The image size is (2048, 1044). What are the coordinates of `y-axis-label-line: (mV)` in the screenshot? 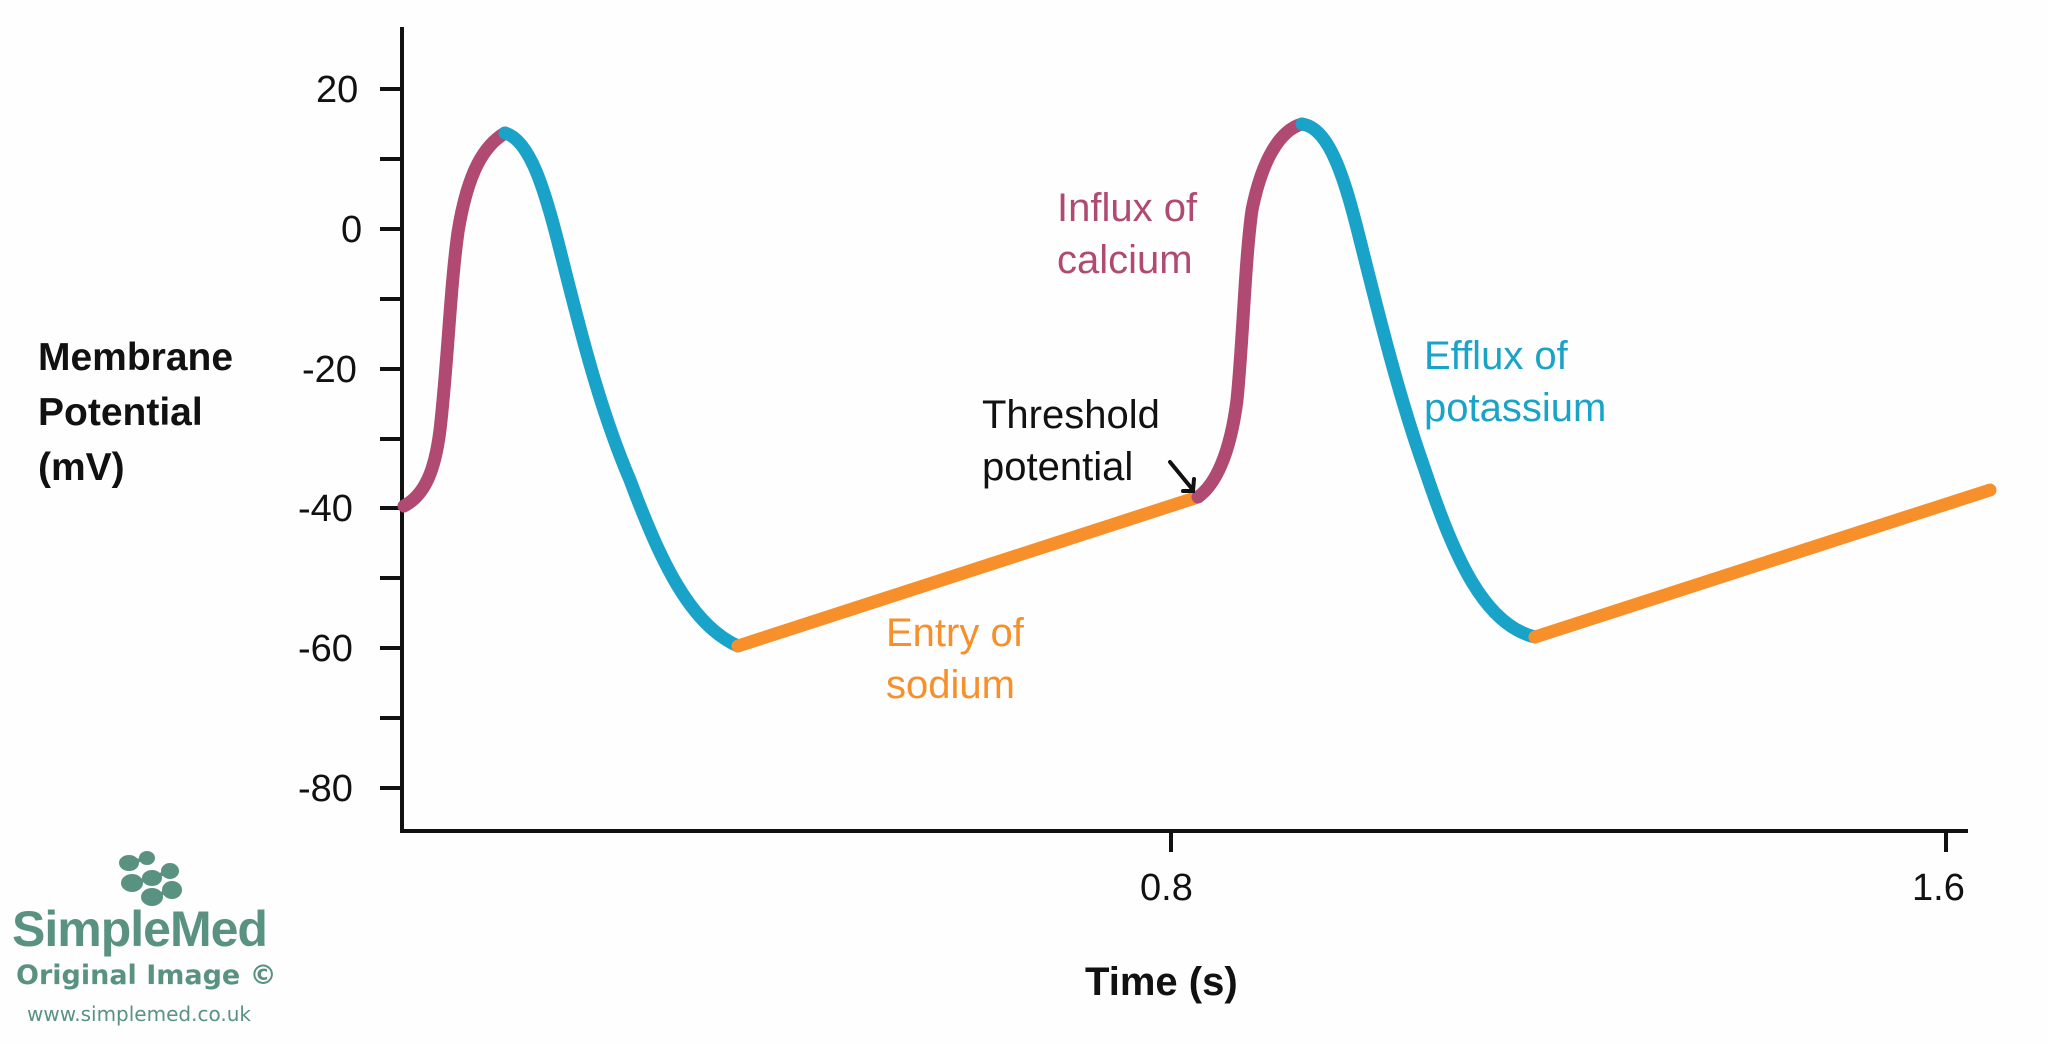 It's located at (81, 467).